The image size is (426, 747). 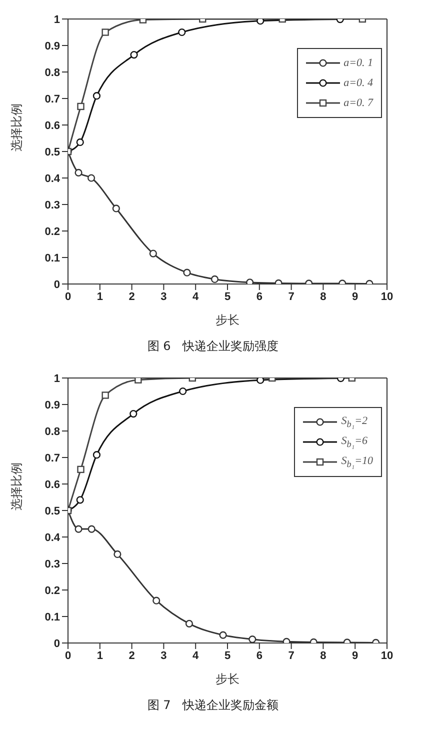 I want to click on legend-label: S$_{b₁}$=6, so click(x=354, y=442).